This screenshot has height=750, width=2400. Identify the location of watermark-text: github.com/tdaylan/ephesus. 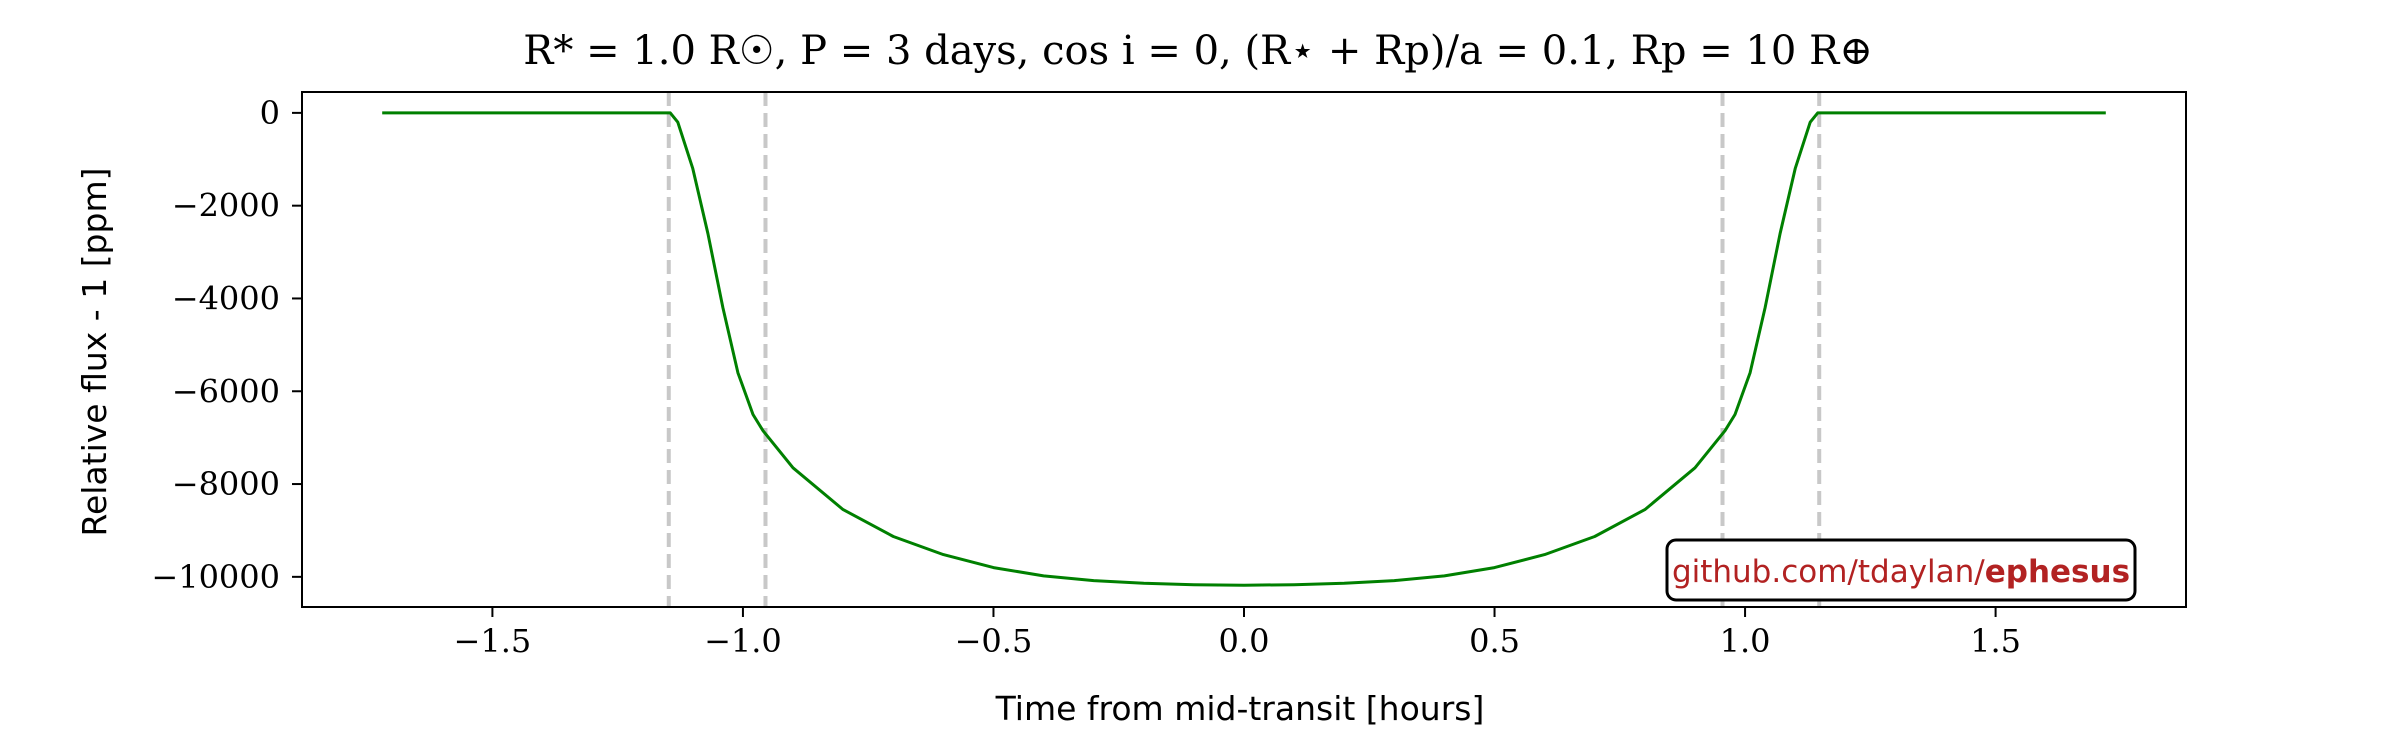
(1901, 572).